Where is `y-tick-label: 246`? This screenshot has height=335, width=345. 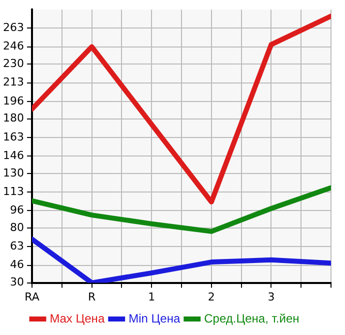
y-tick-label: 246 is located at coordinates (13, 46).